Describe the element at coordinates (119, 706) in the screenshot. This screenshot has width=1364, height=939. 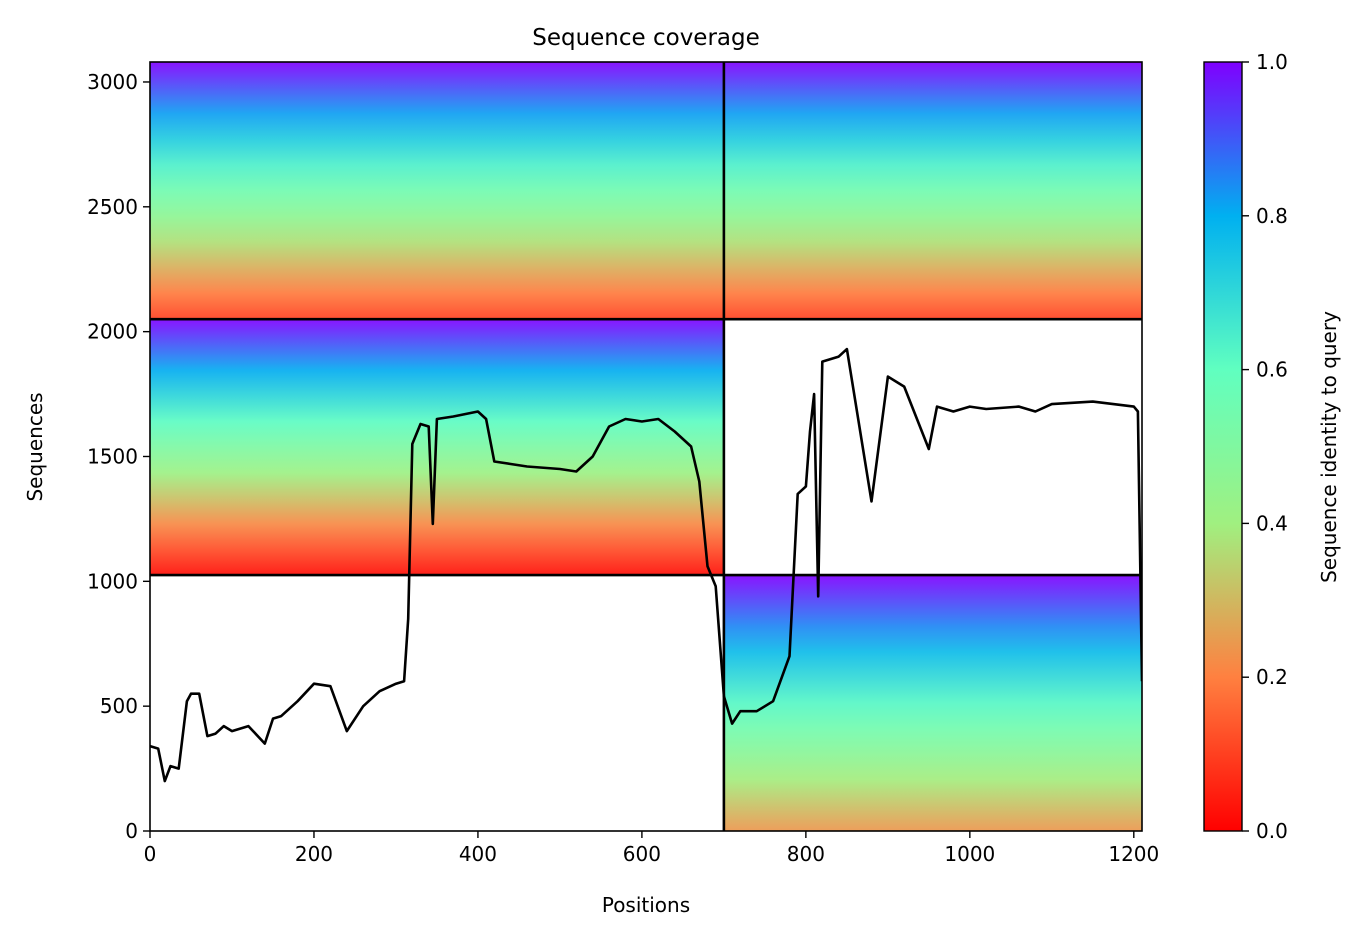
I see `y-tick-label: 500` at that location.